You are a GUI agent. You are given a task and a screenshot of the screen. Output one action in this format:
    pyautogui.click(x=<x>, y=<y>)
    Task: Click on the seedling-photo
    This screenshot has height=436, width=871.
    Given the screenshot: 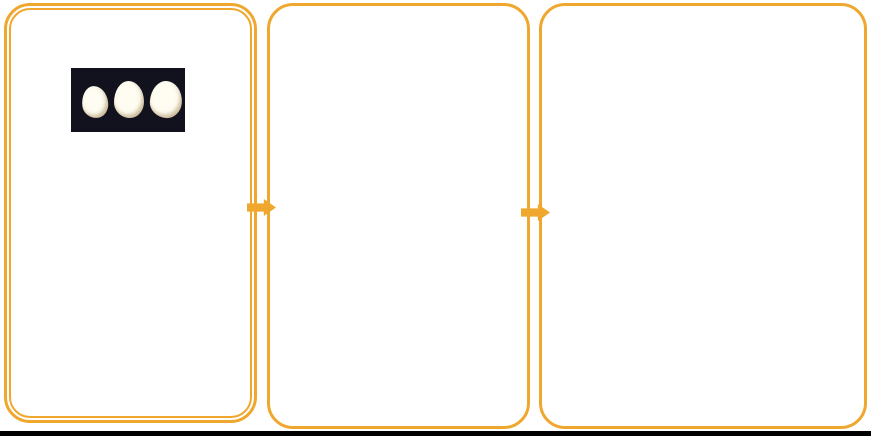 What is the action you would take?
    pyautogui.click(x=133, y=339)
    